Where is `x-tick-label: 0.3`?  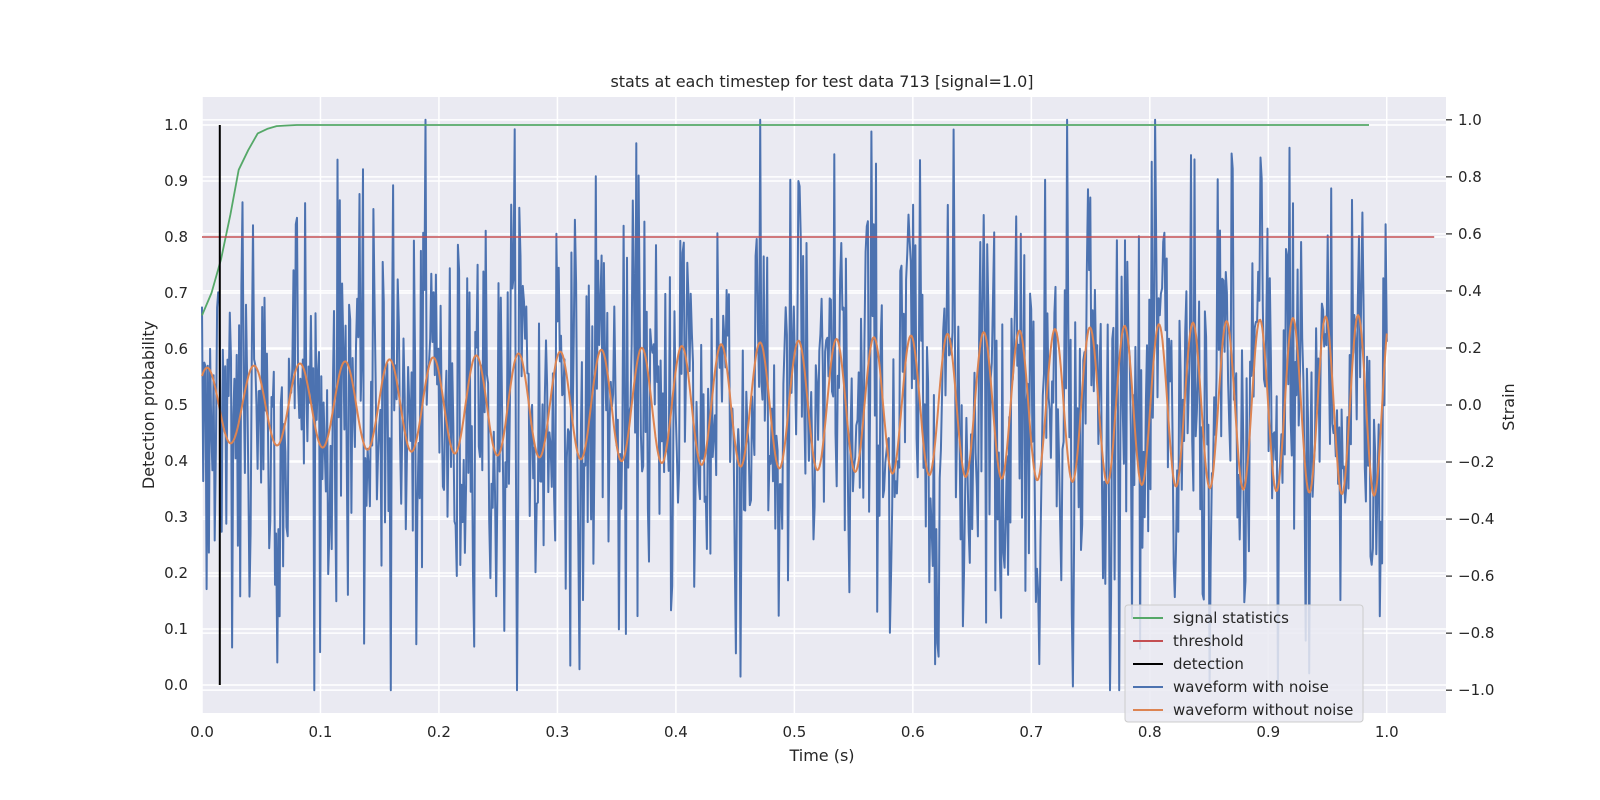
x-tick-label: 0.3 is located at coordinates (557, 732).